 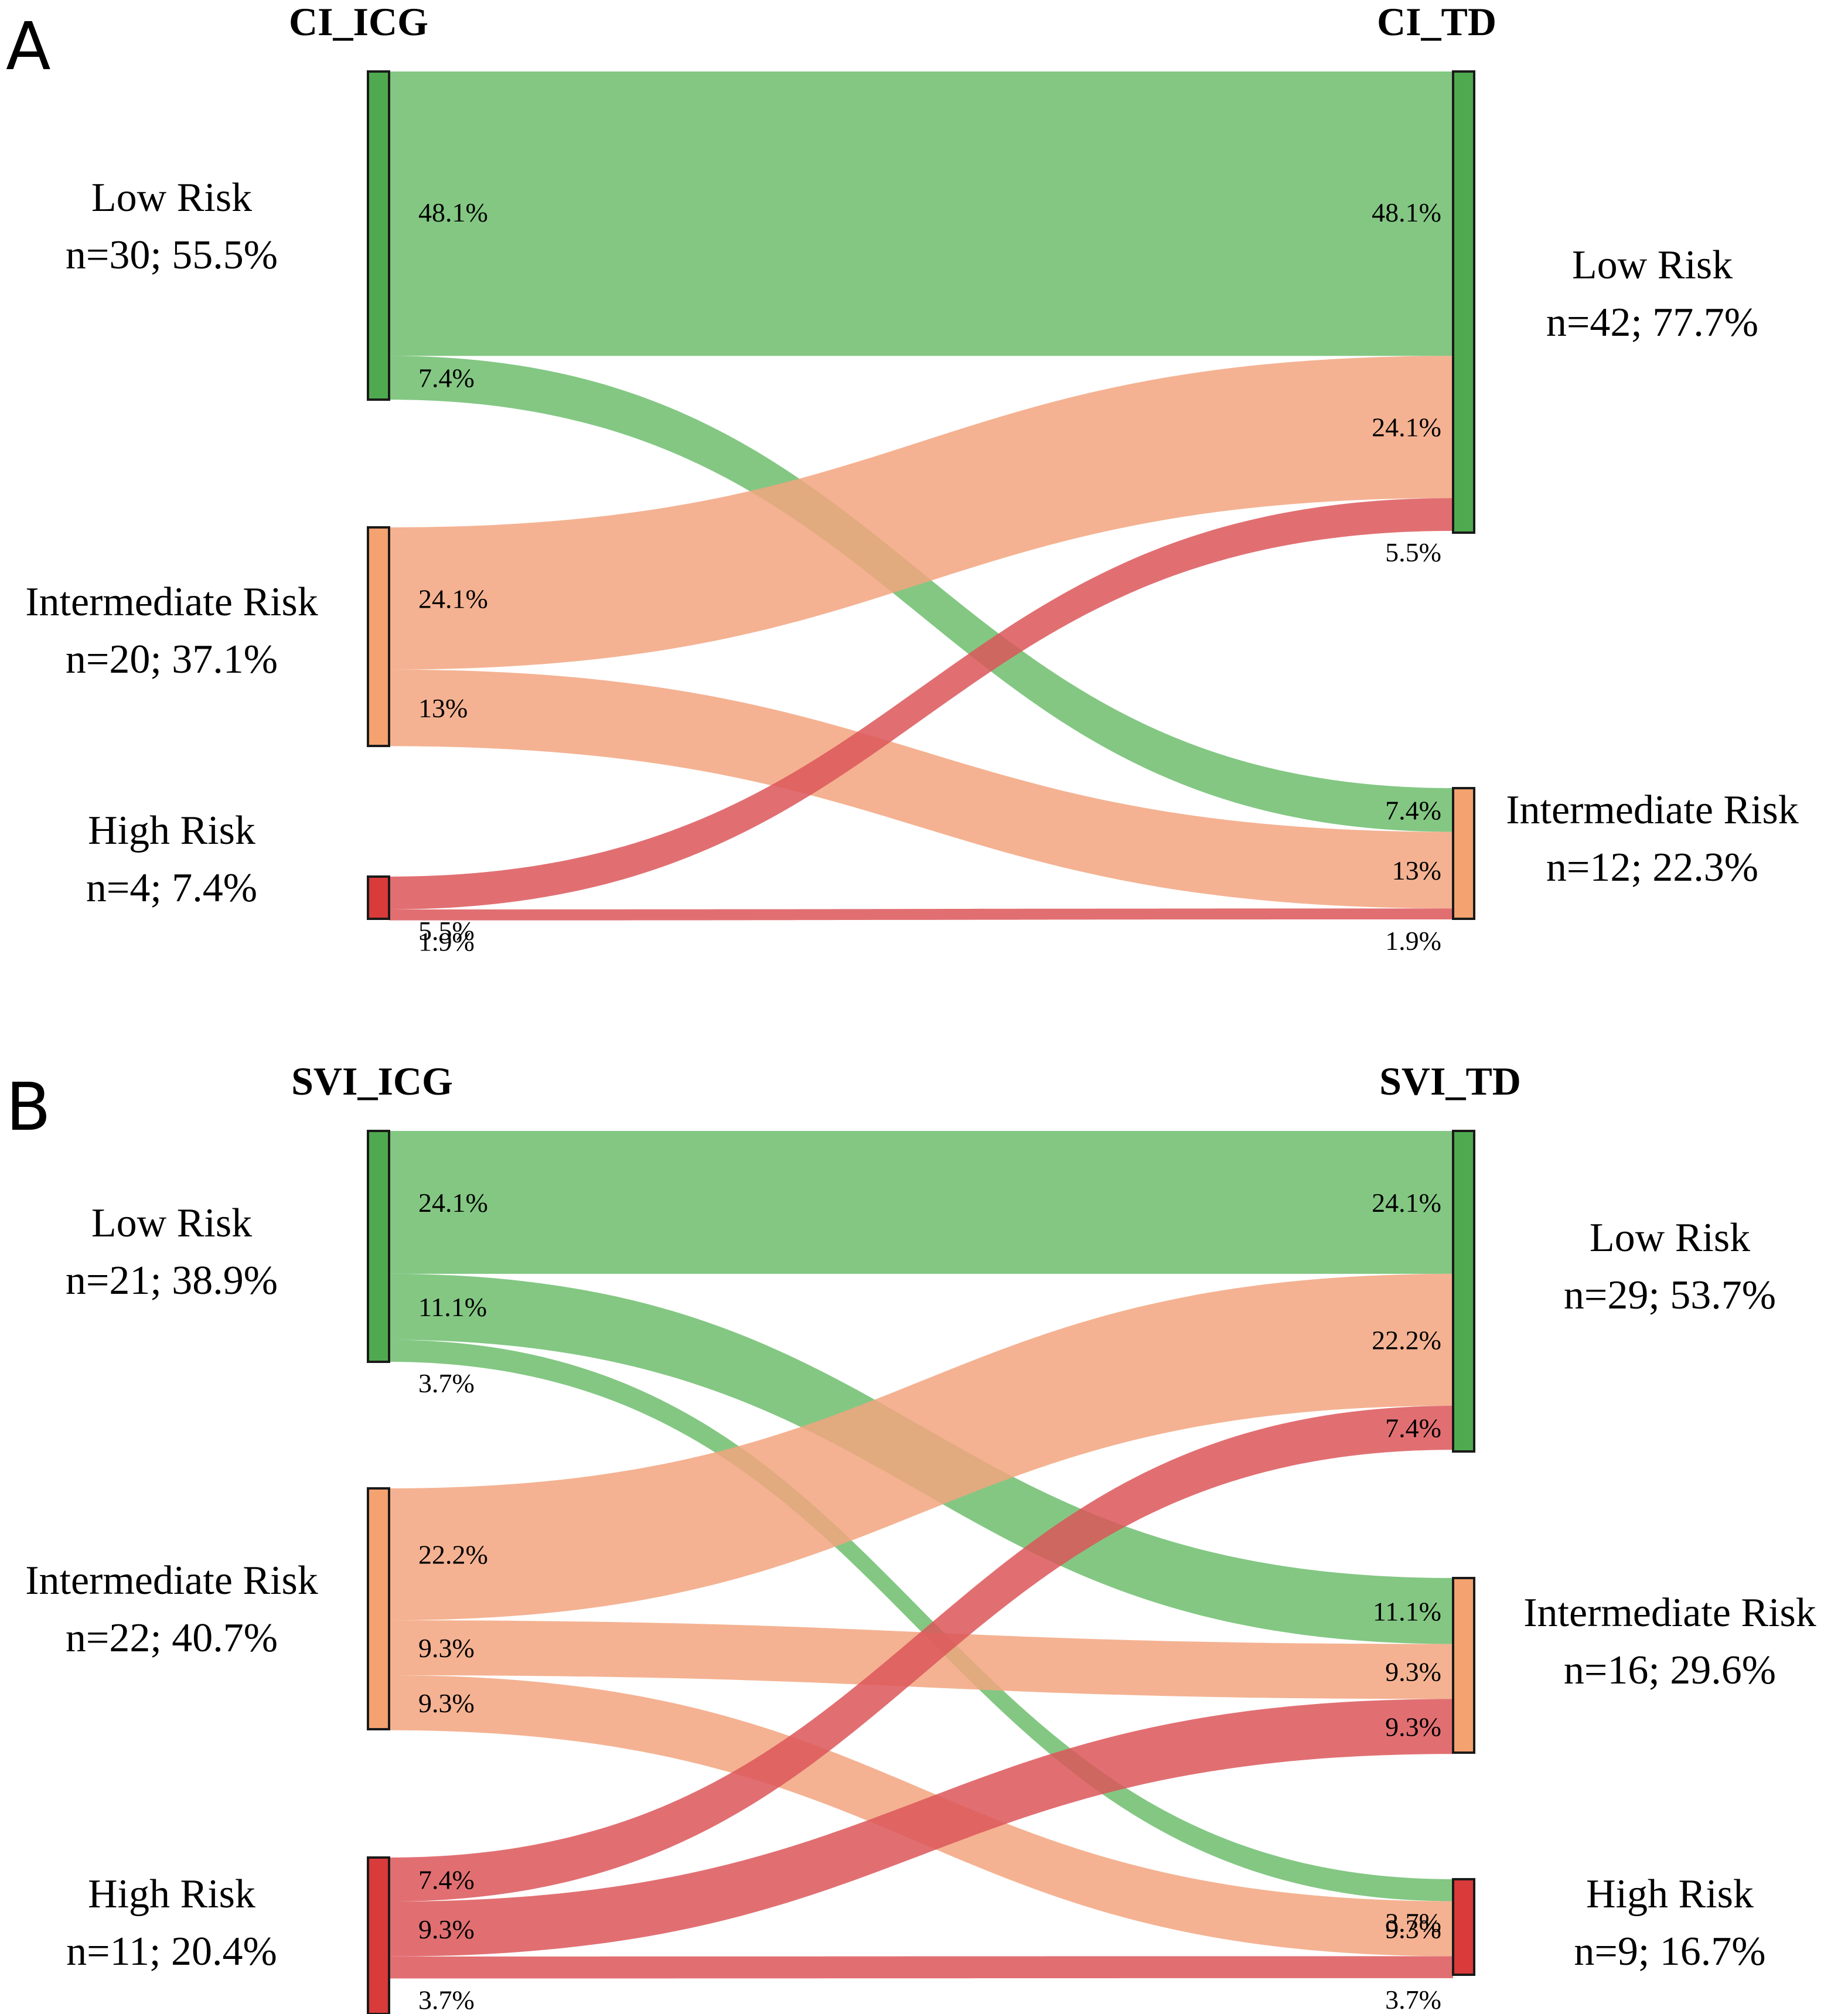 I want to click on panel-a-left-title: CI_ICG, so click(x=358, y=22).